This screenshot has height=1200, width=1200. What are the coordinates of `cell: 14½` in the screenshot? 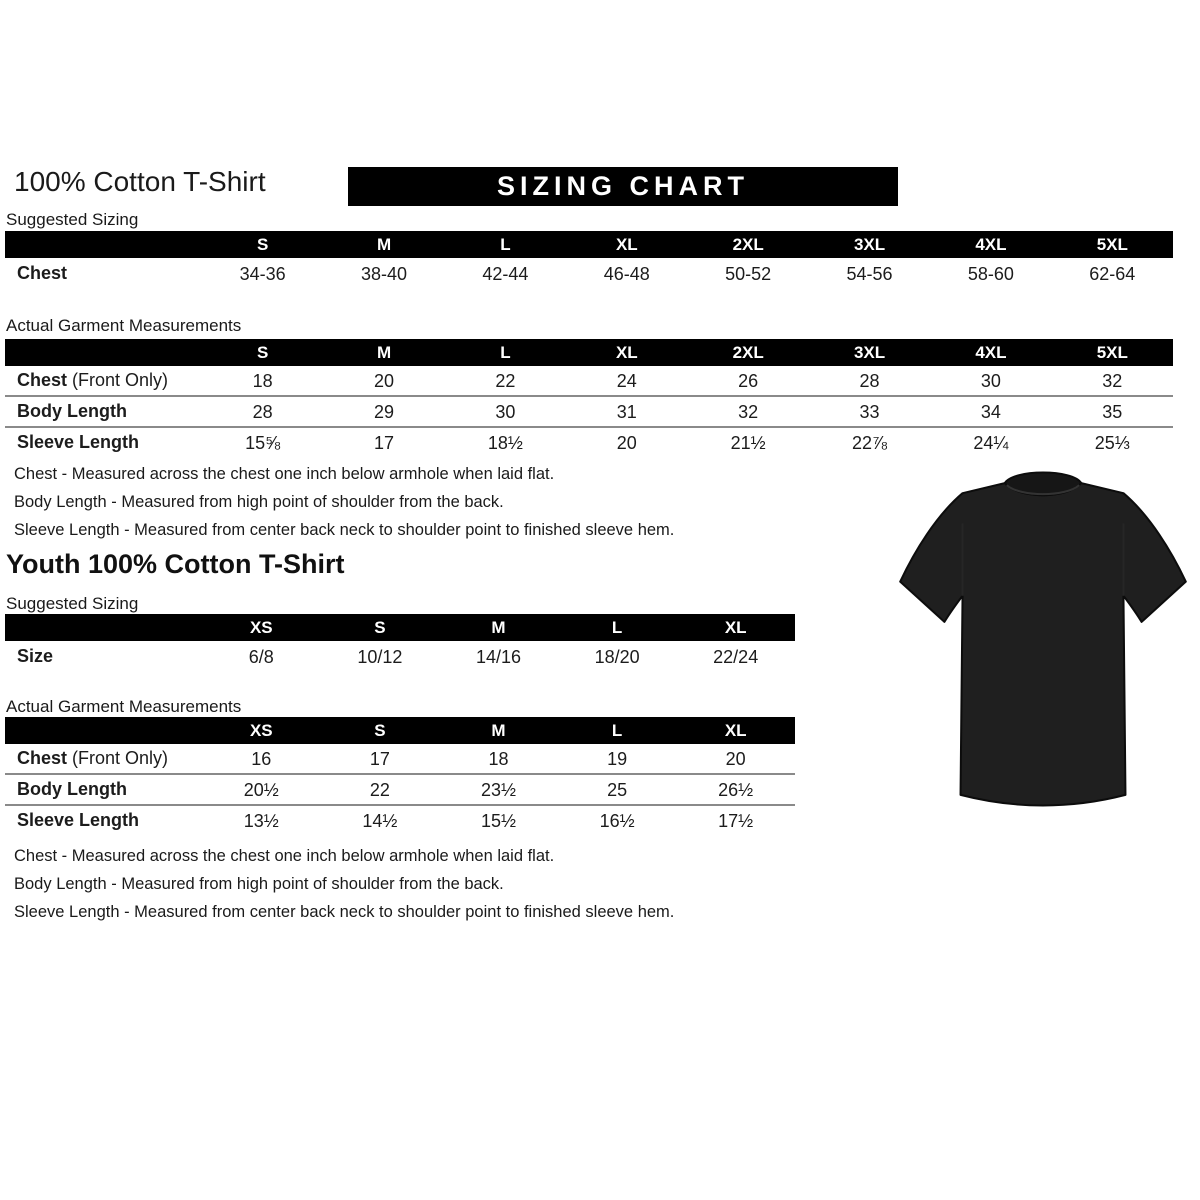 It's located at (380, 820).